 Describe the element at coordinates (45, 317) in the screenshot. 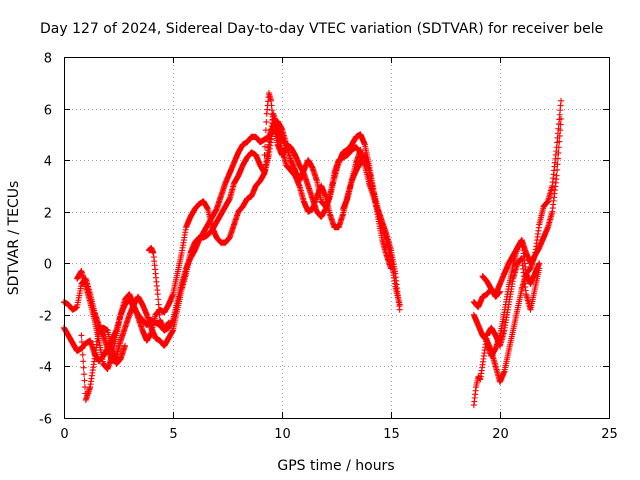

I see `y-tick-label: -2` at that location.